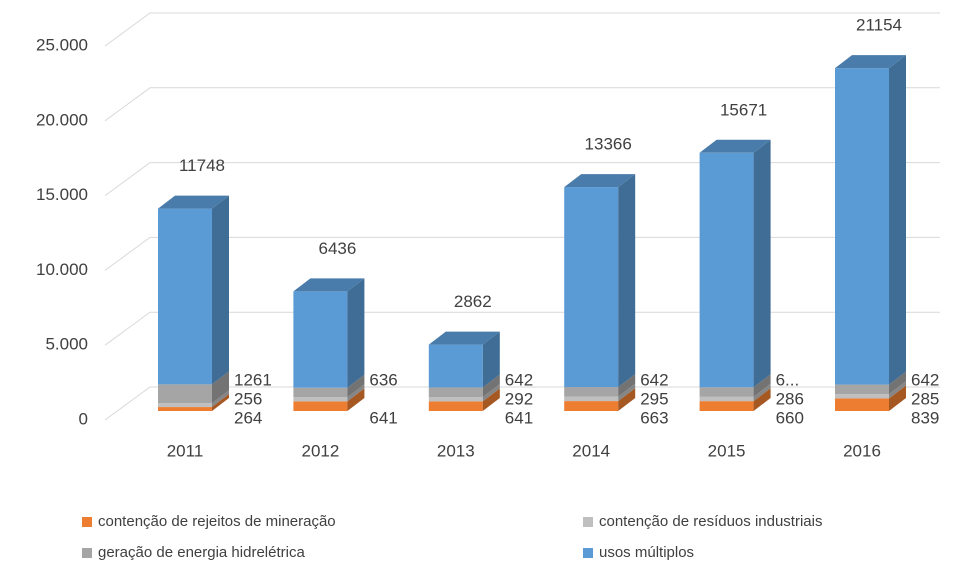 The width and height of the screenshot is (959, 570). What do you see at coordinates (201, 552) in the screenshot?
I see `legend-label: geração de energia hidrelétrica` at bounding box center [201, 552].